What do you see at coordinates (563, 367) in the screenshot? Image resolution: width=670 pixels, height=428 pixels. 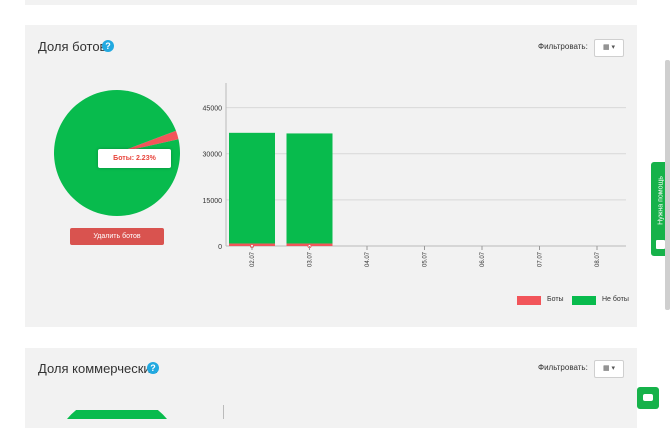 I see `filter-label-commercial: Фильтровать:` at bounding box center [563, 367].